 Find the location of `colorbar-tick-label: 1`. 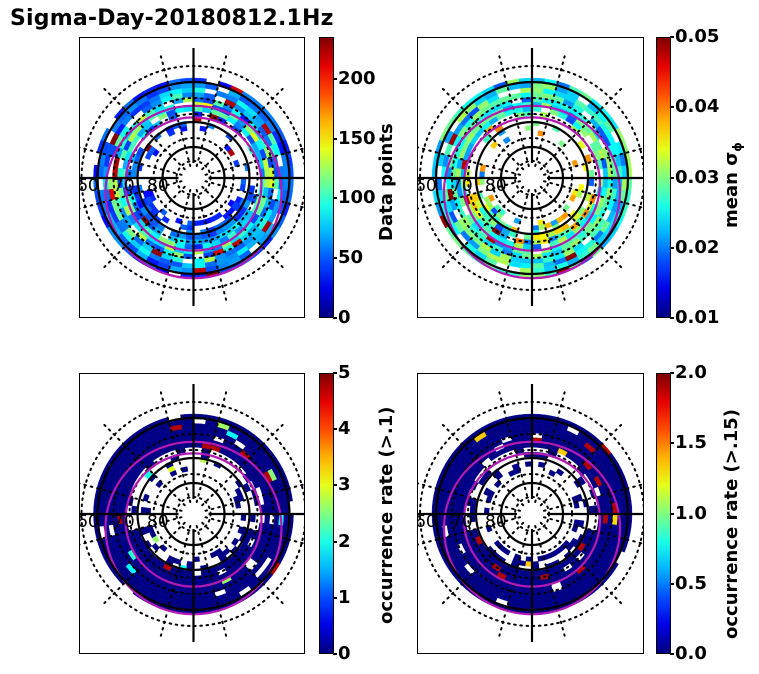

colorbar-tick-label: 1 is located at coordinates (344, 597).